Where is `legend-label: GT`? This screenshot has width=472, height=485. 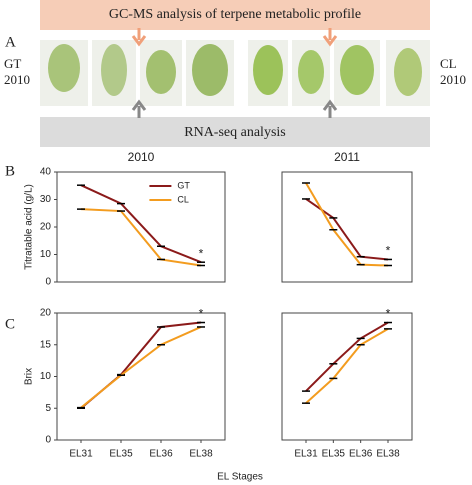
legend-label: GT is located at coordinates (183, 185).